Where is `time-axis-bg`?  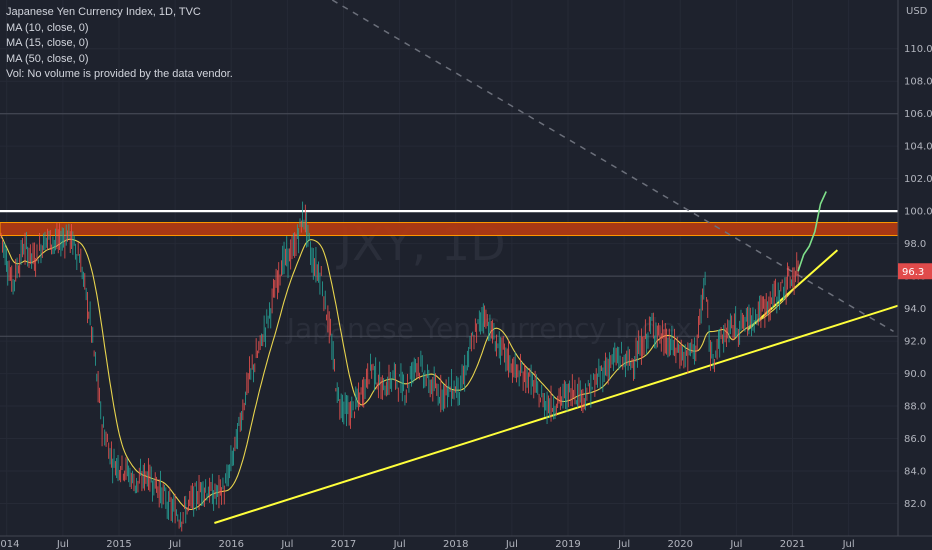
time-axis-bg is located at coordinates (466, 543).